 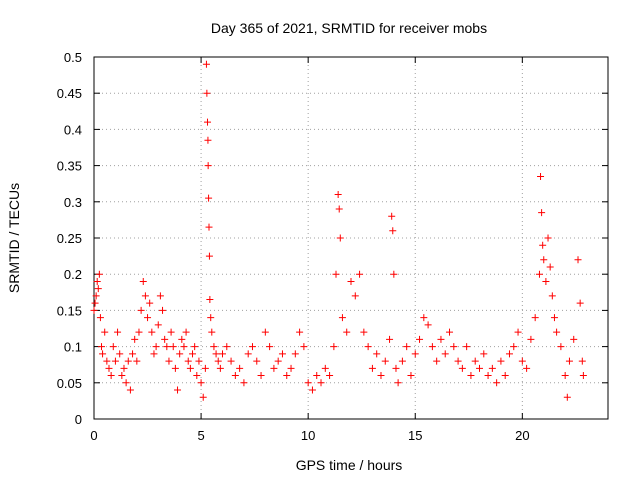 I want to click on y-axis-label: SRMTID / TECUs, so click(x=14, y=238).